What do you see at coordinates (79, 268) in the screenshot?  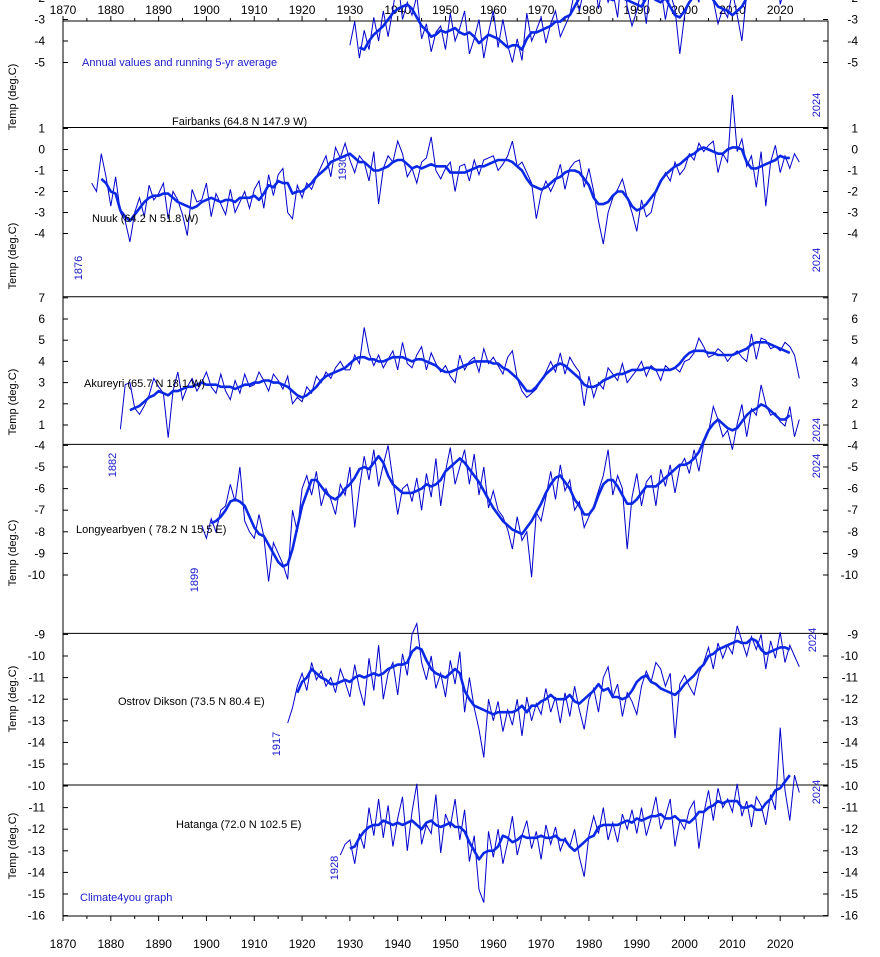 I see `start-year-label: 1876` at bounding box center [79, 268].